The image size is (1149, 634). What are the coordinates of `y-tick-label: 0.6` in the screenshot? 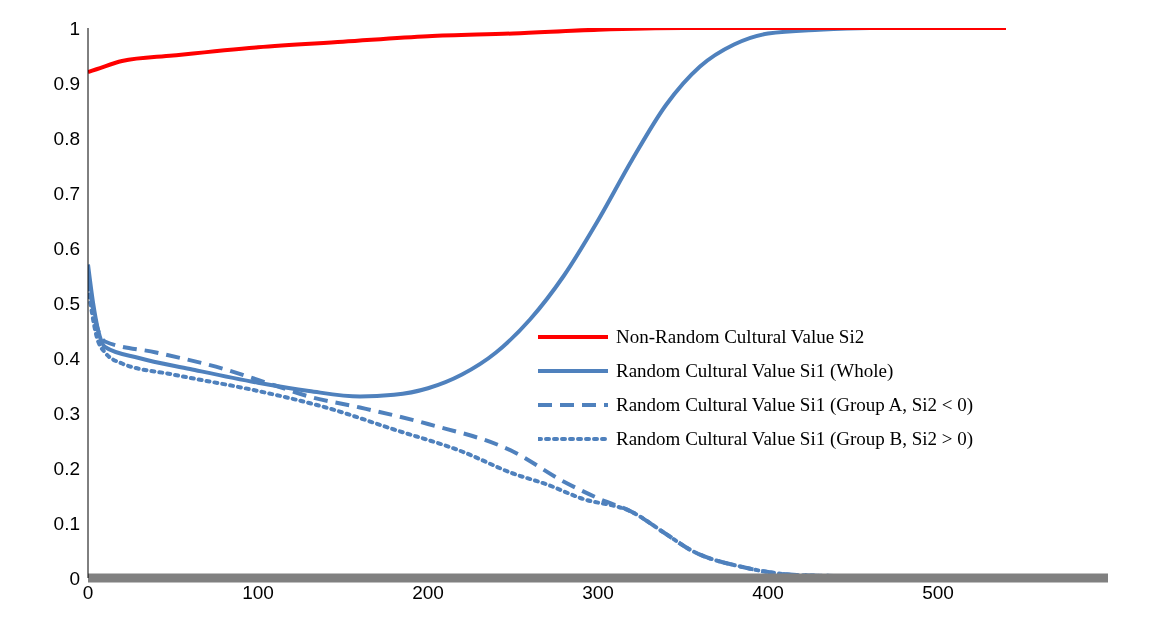 It's located at (66, 248).